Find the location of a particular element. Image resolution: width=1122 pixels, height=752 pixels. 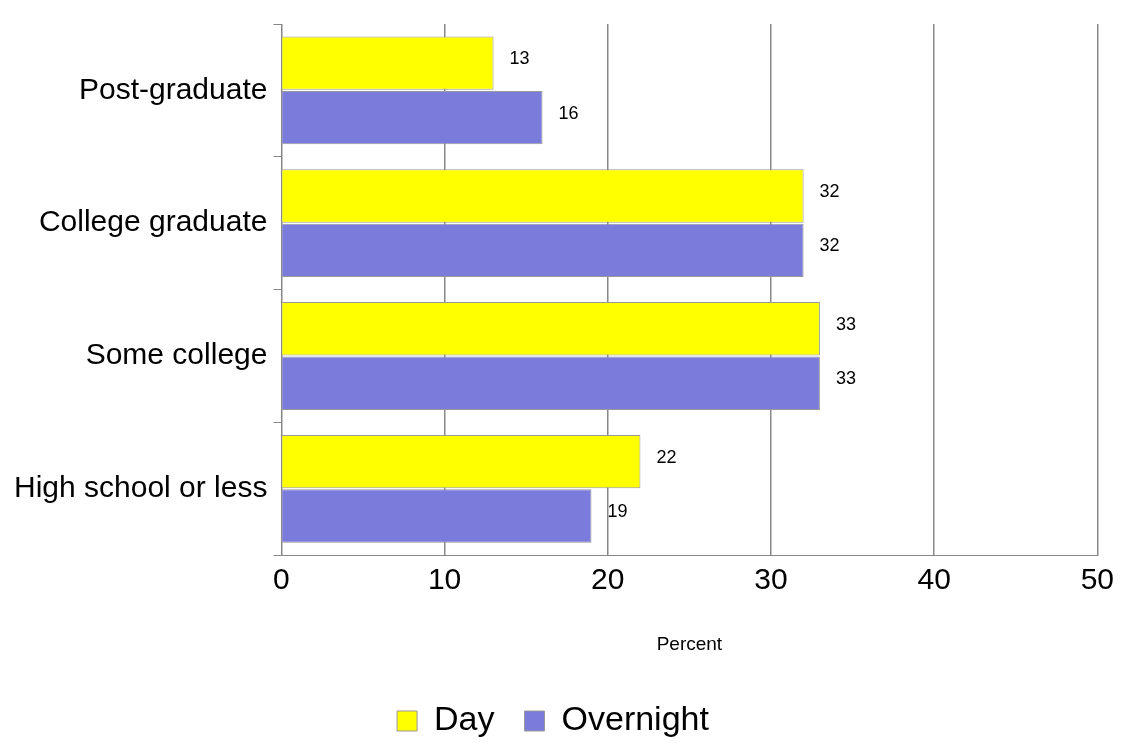

y-tick-label: Some college is located at coordinates (176, 354).